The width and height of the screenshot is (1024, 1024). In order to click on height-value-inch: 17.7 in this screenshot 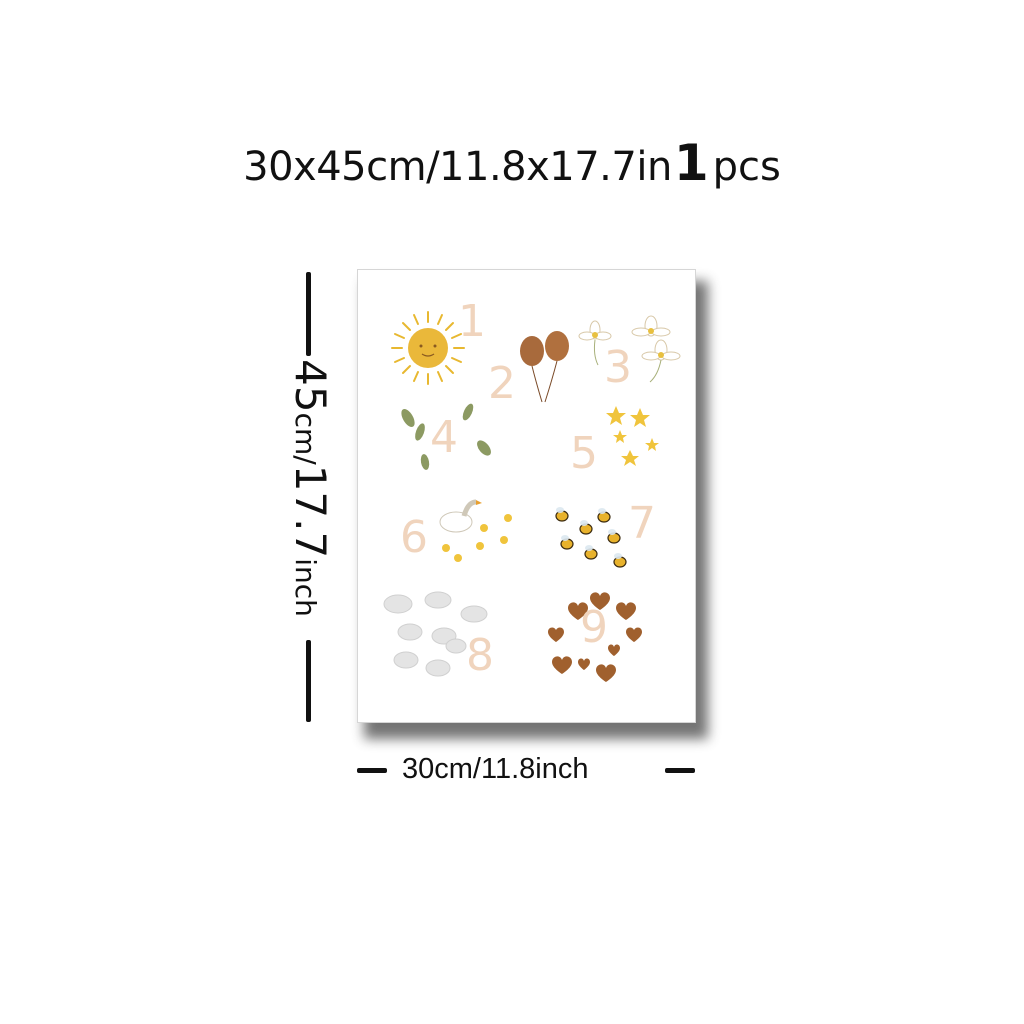, I will do `click(310, 511)`.